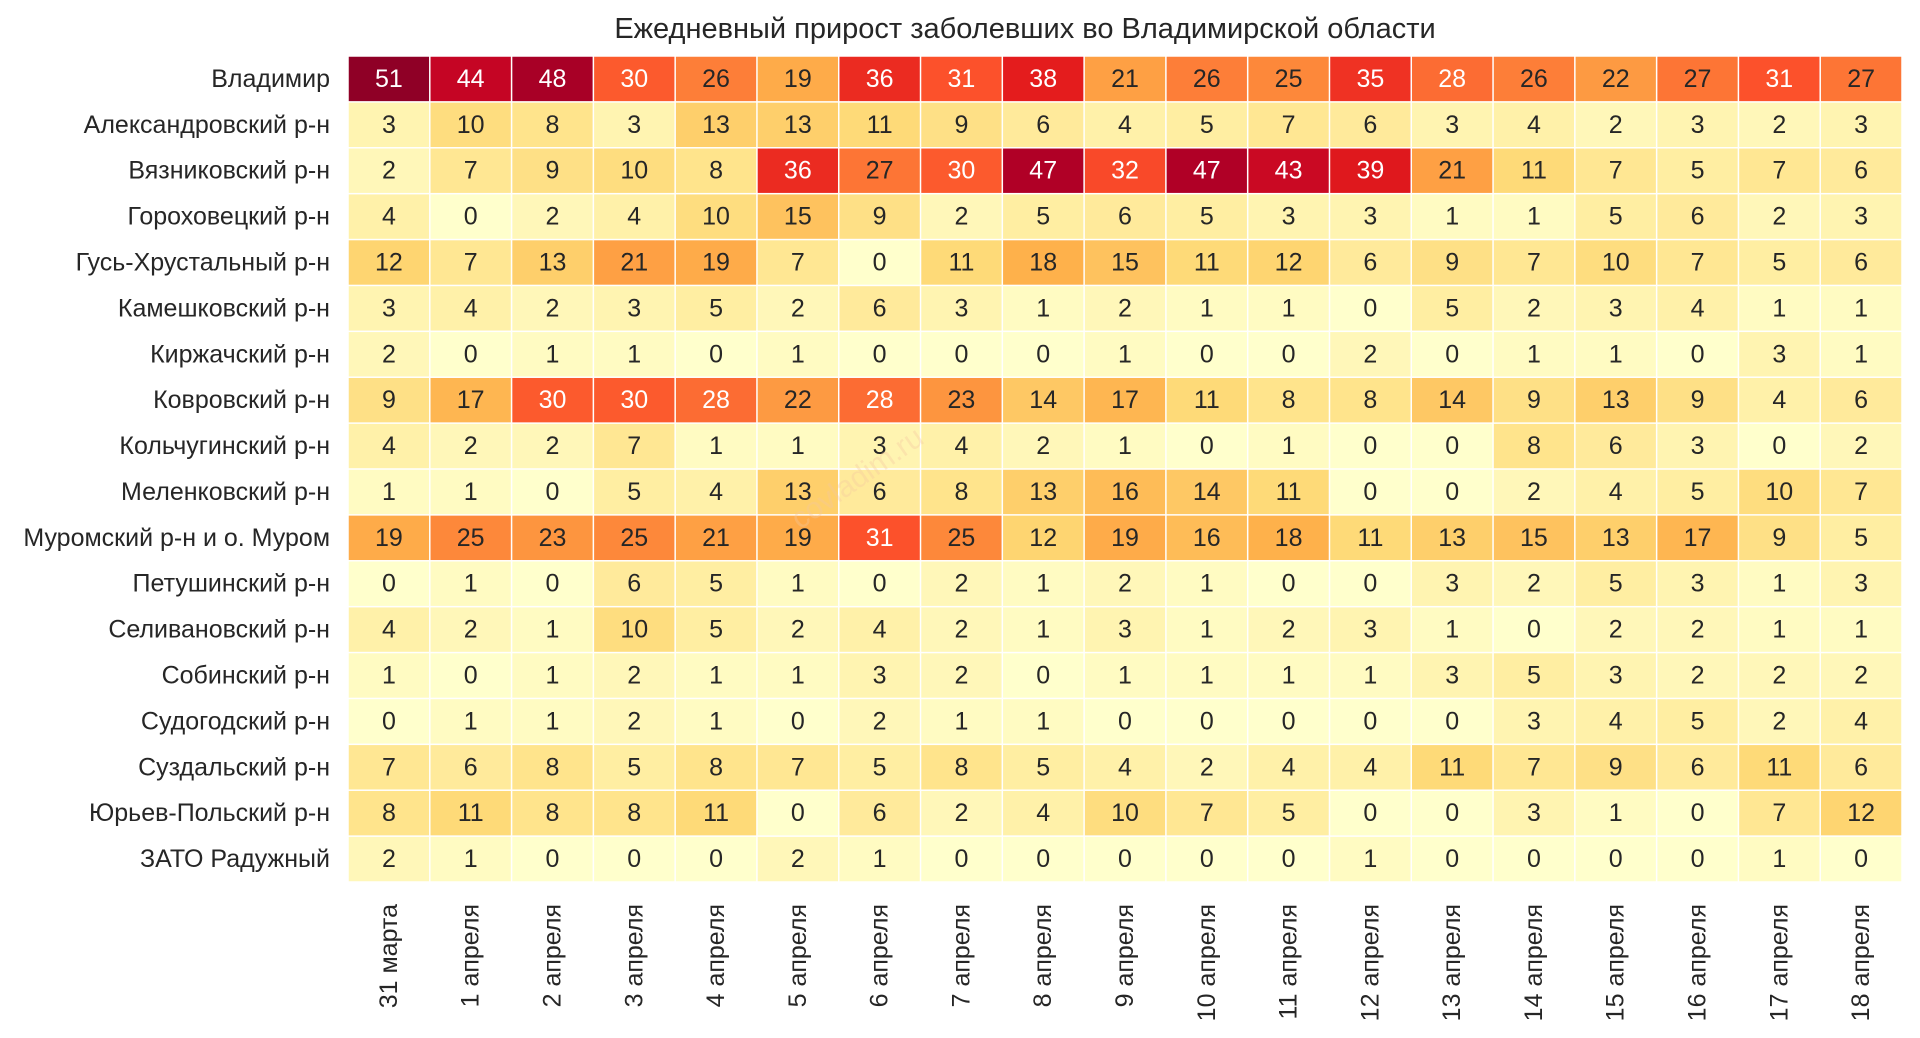  I want to click on cell-value-label: 12, so click(1289, 263).